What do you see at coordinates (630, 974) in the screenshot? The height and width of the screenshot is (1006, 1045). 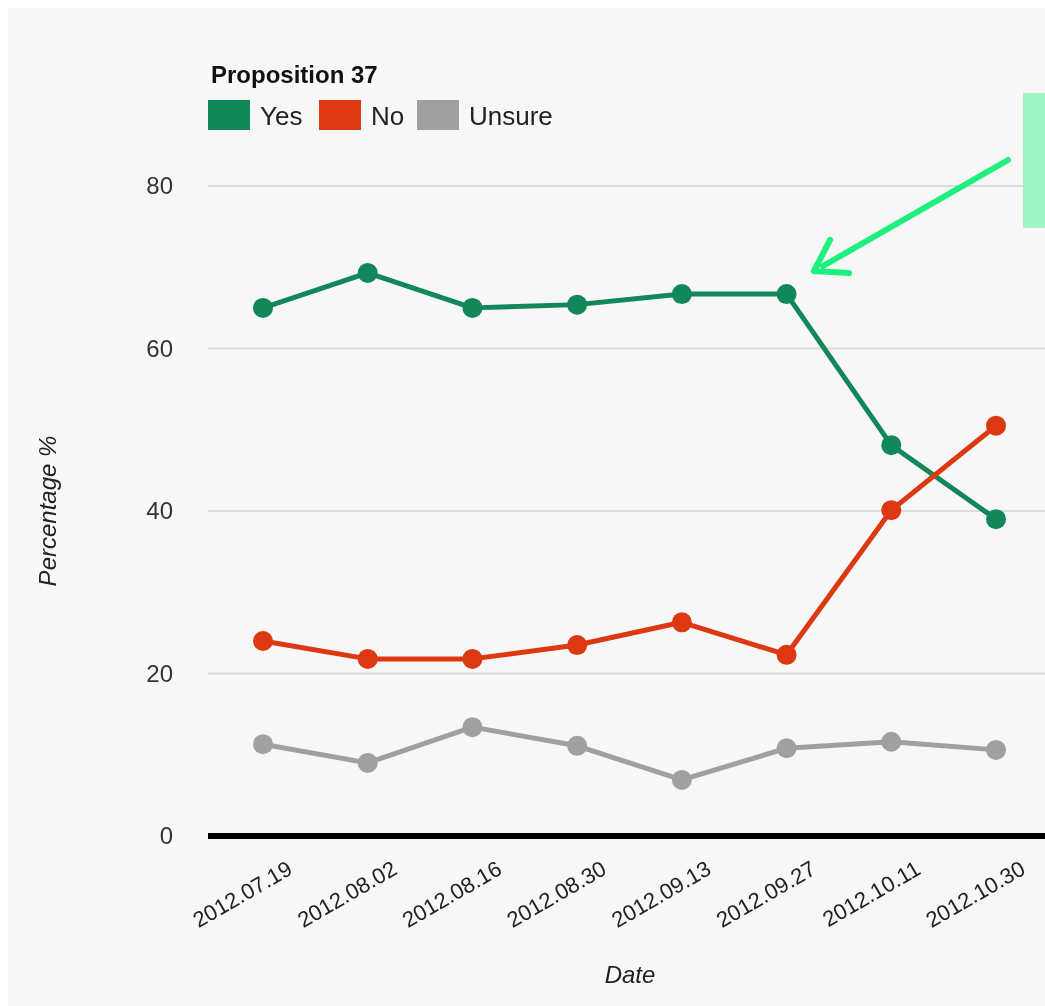 I see `x-axis-title: Date` at bounding box center [630, 974].